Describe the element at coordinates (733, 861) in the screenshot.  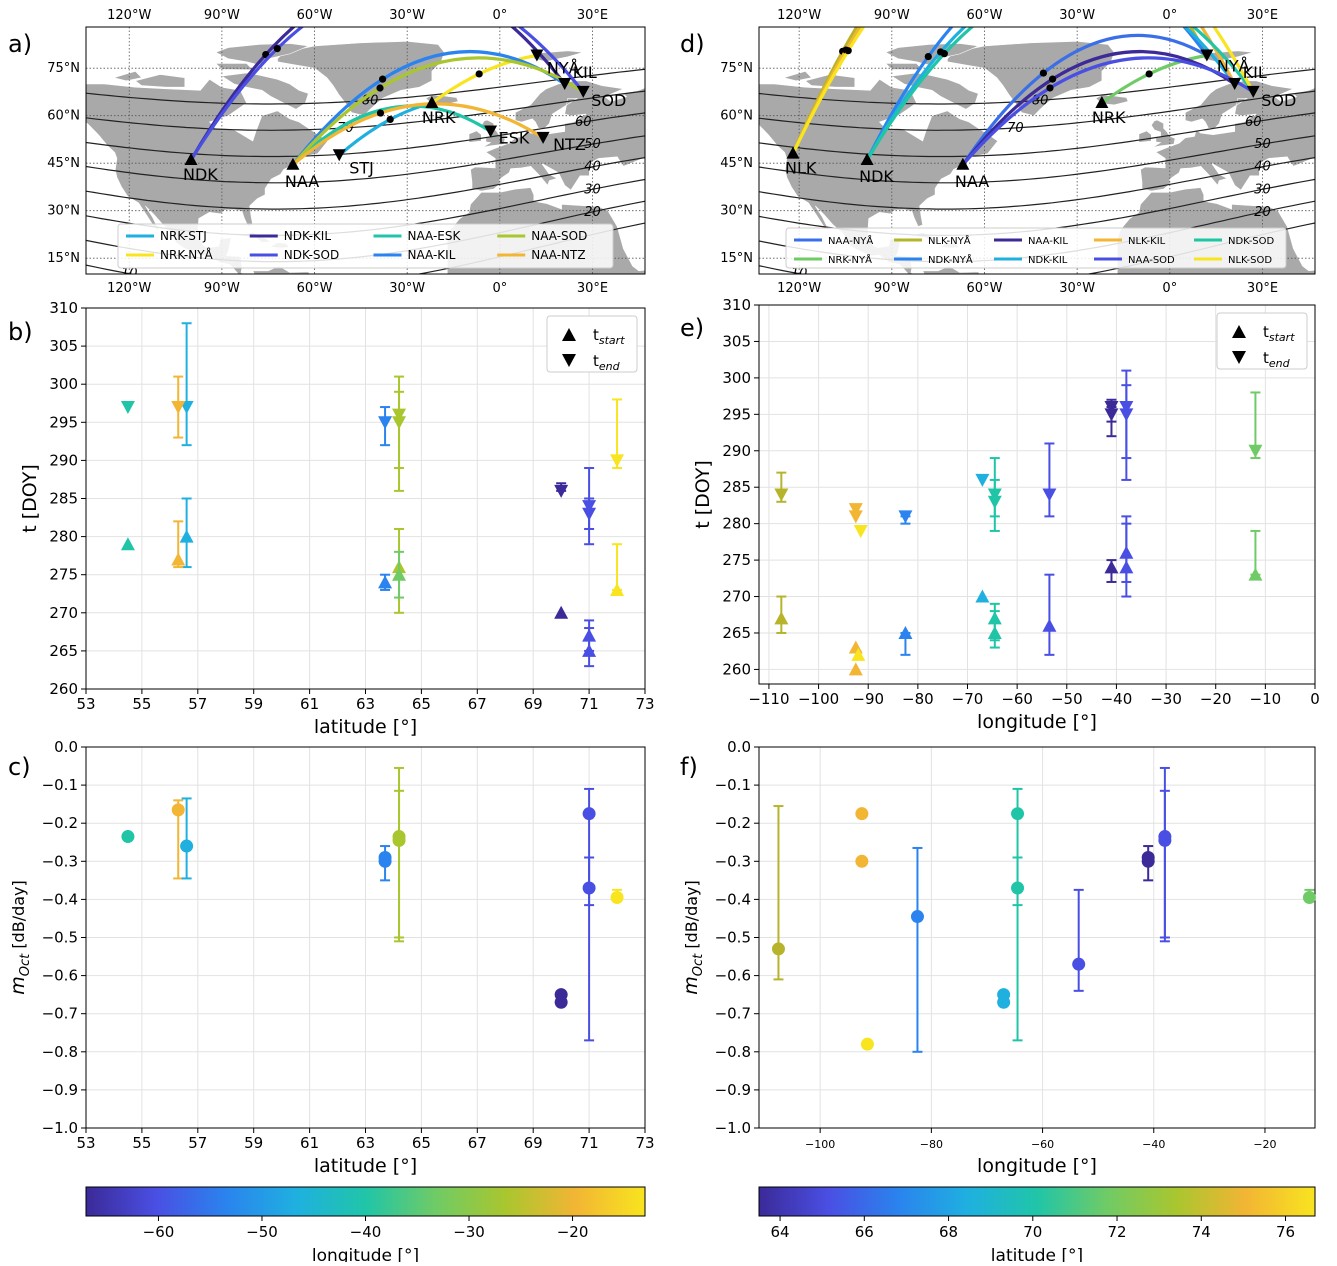
I see `y-tick-label: −0.3` at that location.